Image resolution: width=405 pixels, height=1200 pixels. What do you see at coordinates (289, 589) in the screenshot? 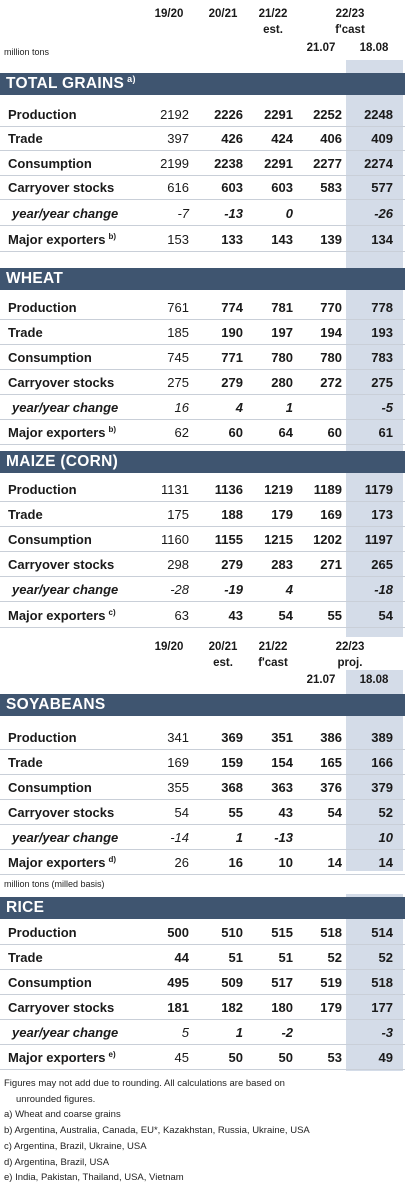
I see `value-cell: 4` at bounding box center [289, 589].